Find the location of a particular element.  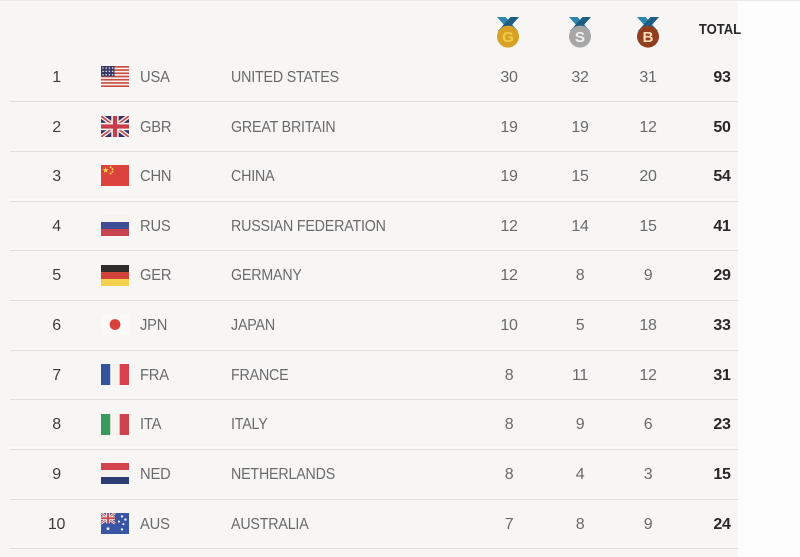

svg-text: S is located at coordinates (580, 37).